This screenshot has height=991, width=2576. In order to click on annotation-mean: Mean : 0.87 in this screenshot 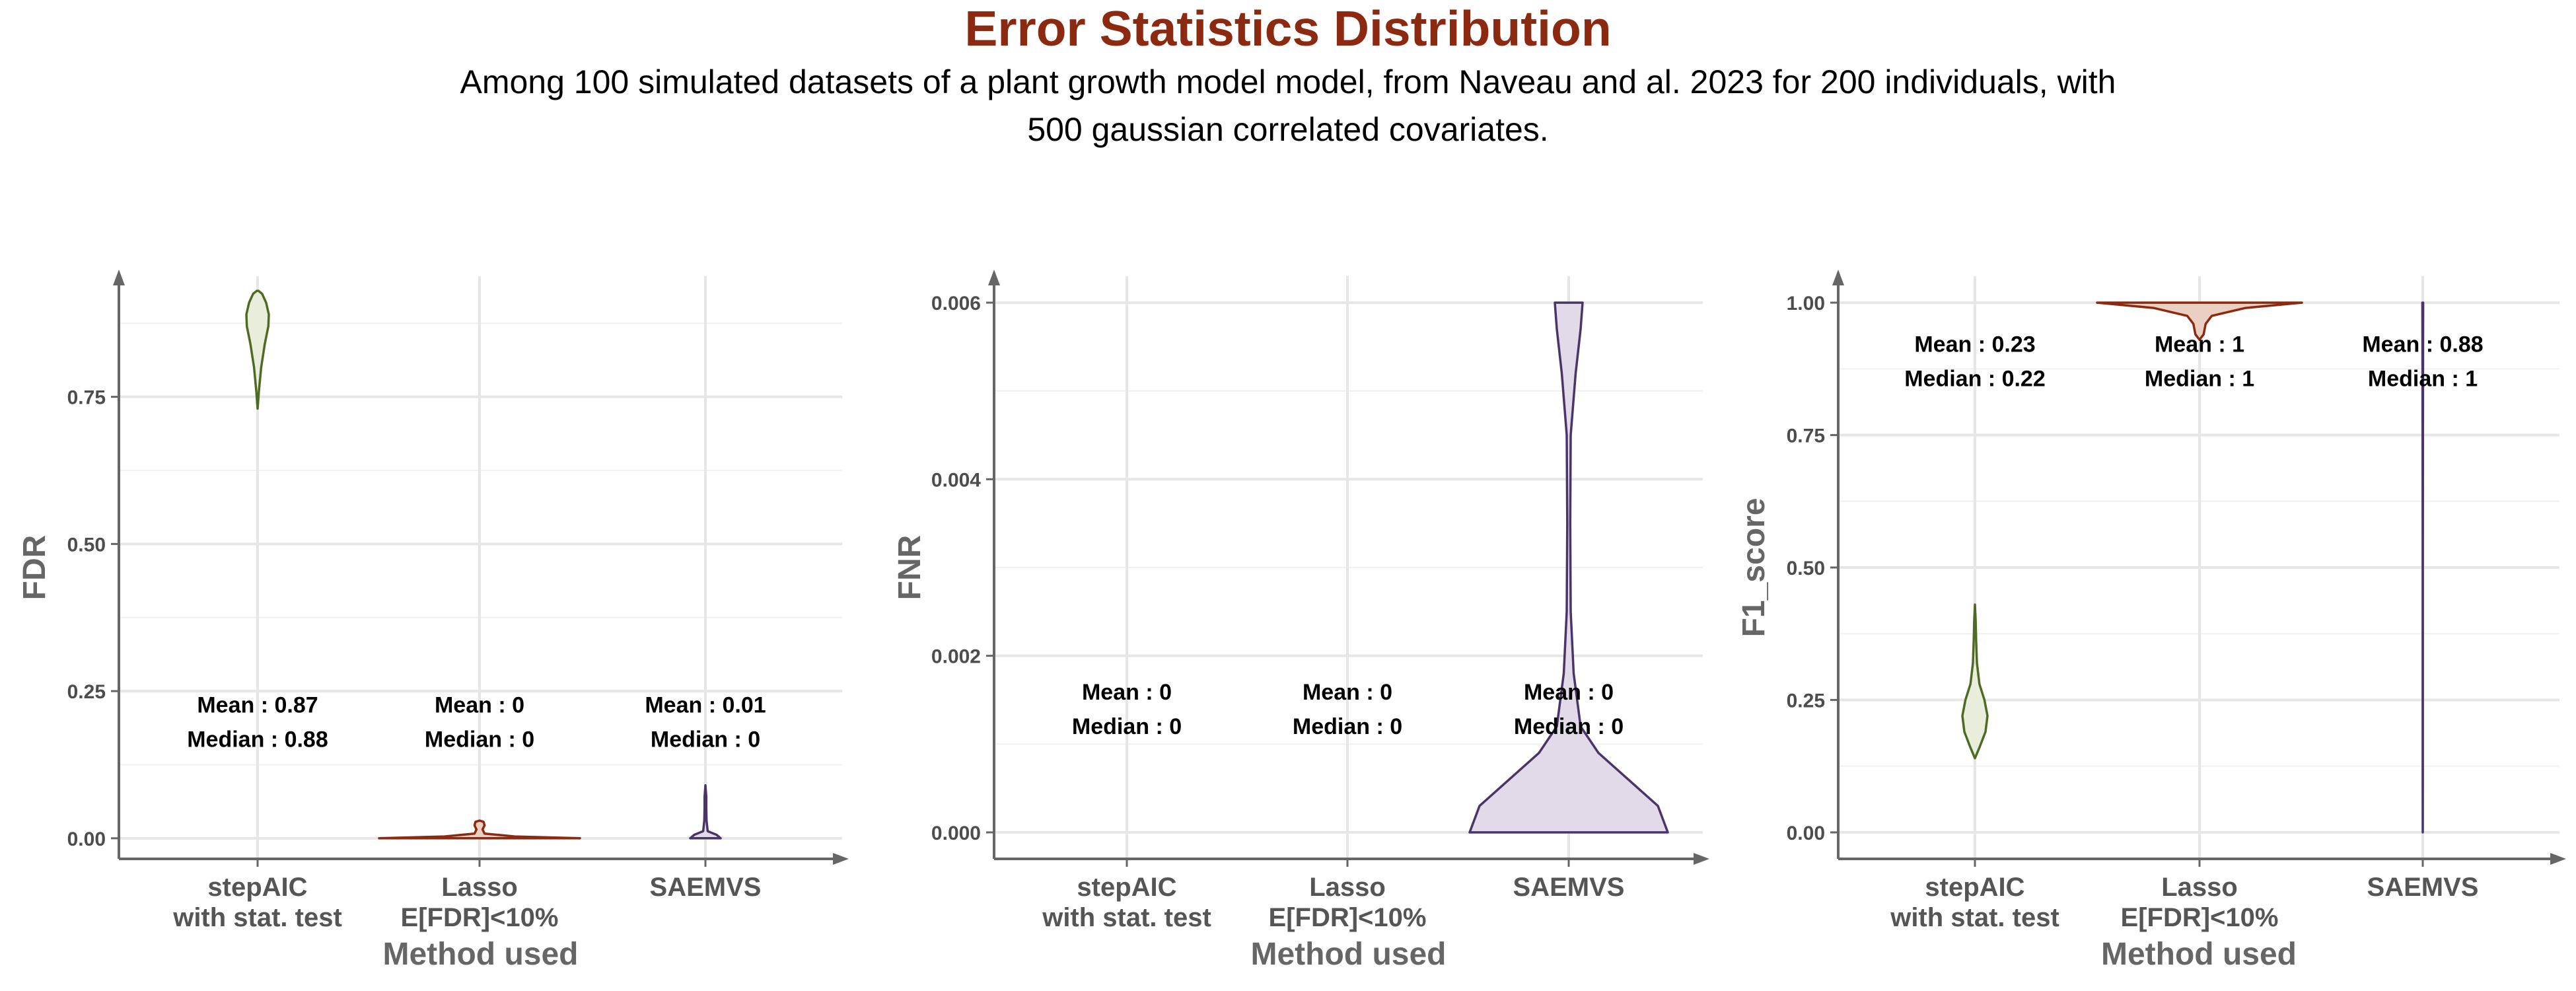, I will do `click(257, 704)`.